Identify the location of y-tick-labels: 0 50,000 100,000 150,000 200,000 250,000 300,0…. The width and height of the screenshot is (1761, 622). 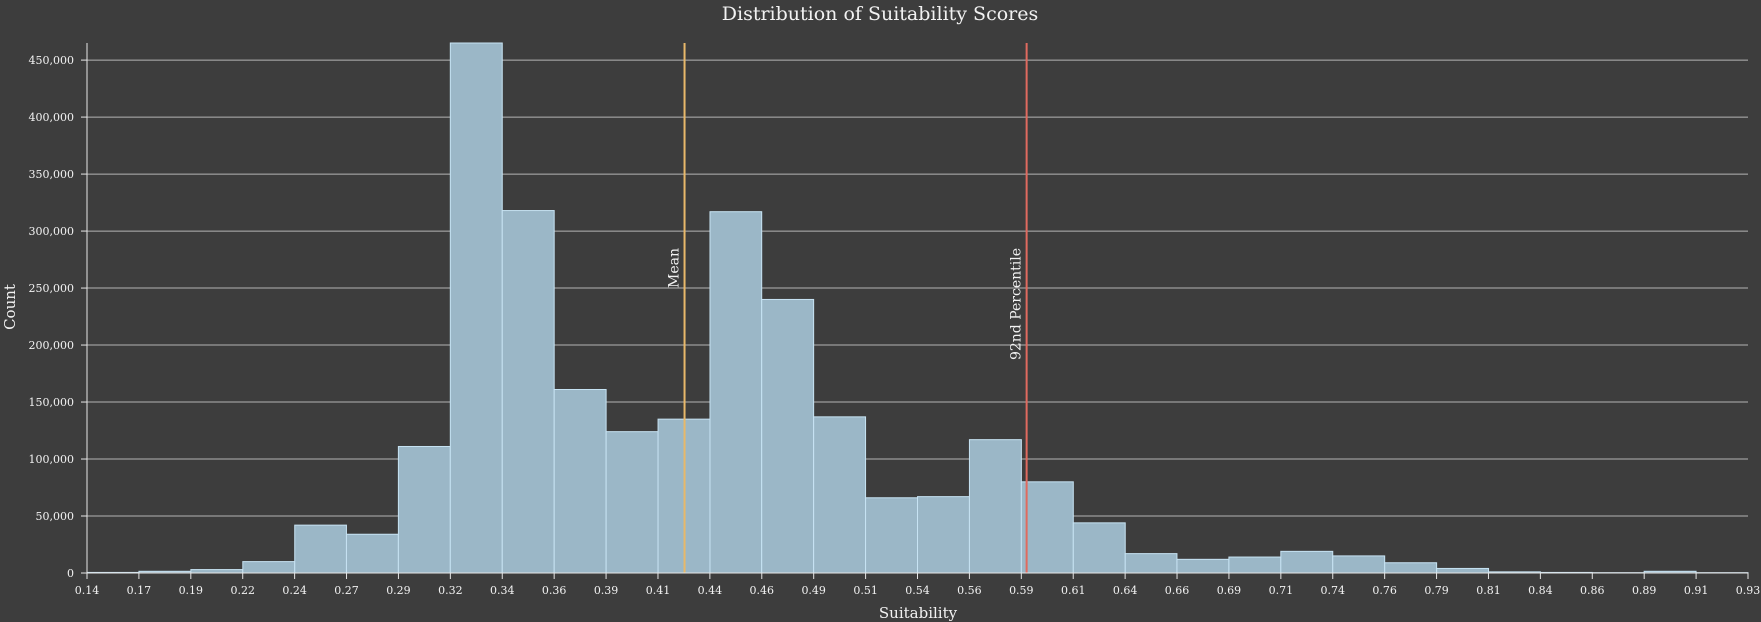
(58, 317).